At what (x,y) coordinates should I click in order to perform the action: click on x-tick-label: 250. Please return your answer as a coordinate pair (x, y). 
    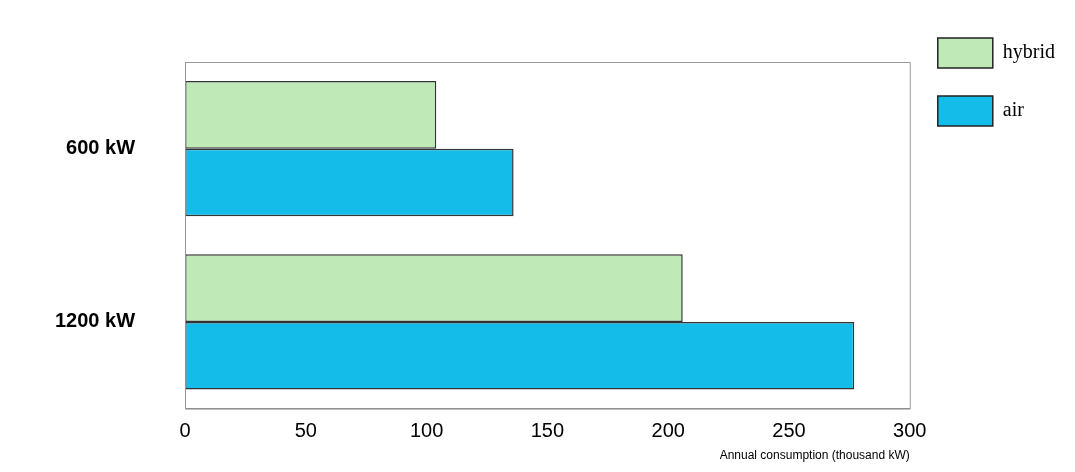
    Looking at the image, I should click on (789, 430).